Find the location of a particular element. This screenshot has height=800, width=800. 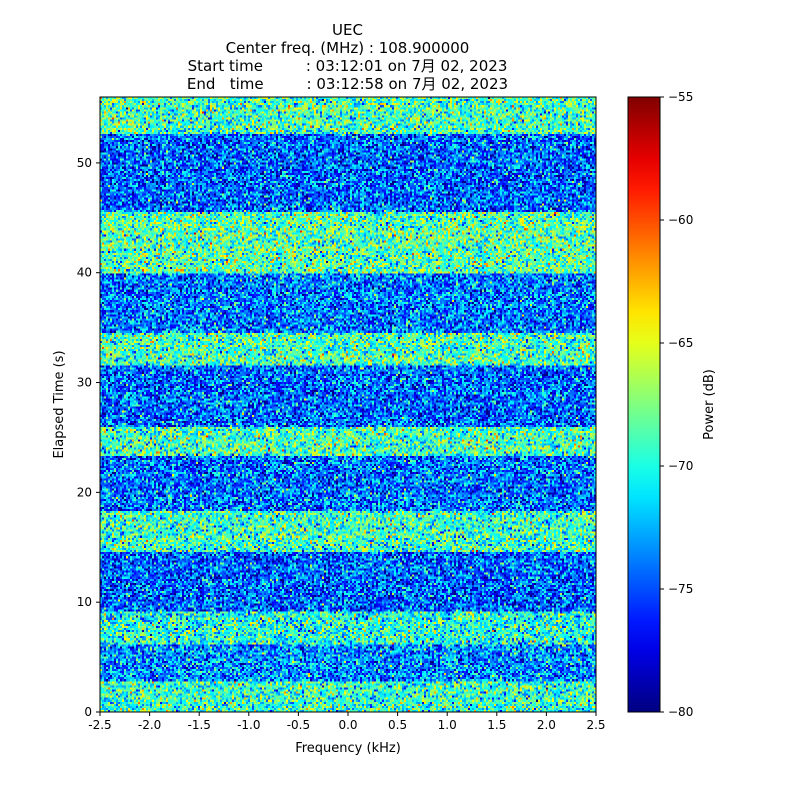

x-tick-label: -0.5 is located at coordinates (298, 725).